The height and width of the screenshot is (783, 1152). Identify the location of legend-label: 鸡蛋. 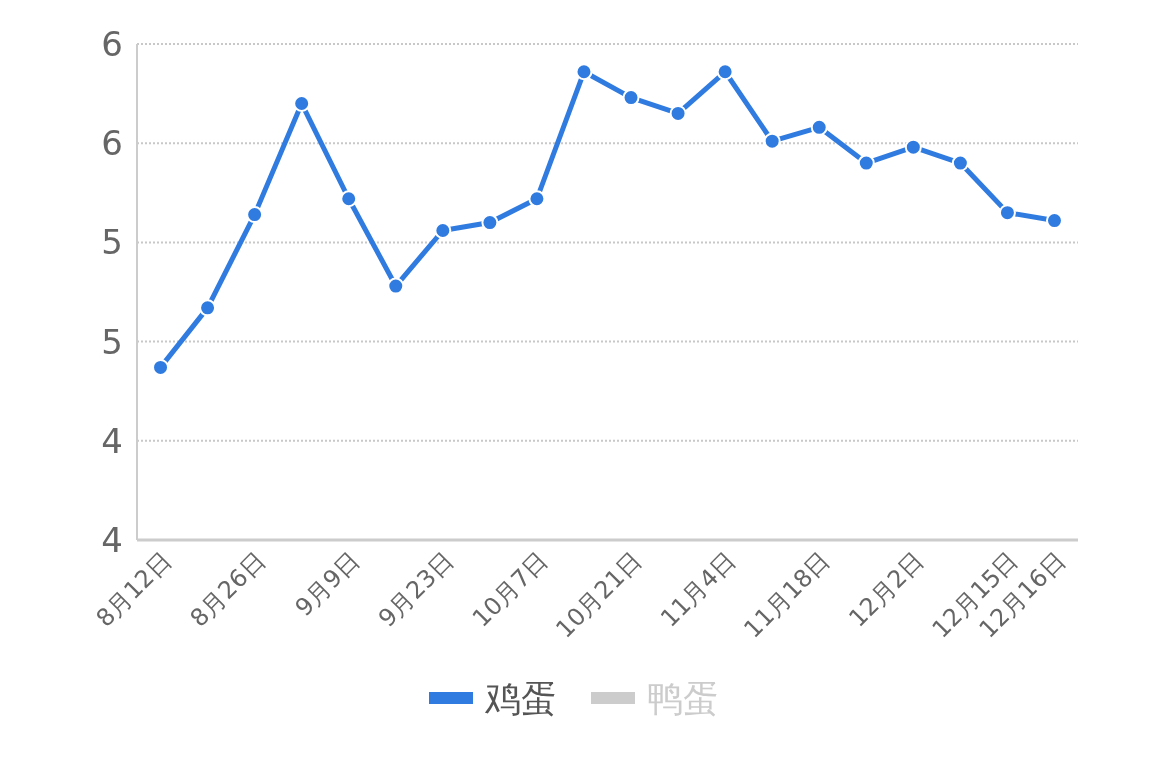
(520, 698).